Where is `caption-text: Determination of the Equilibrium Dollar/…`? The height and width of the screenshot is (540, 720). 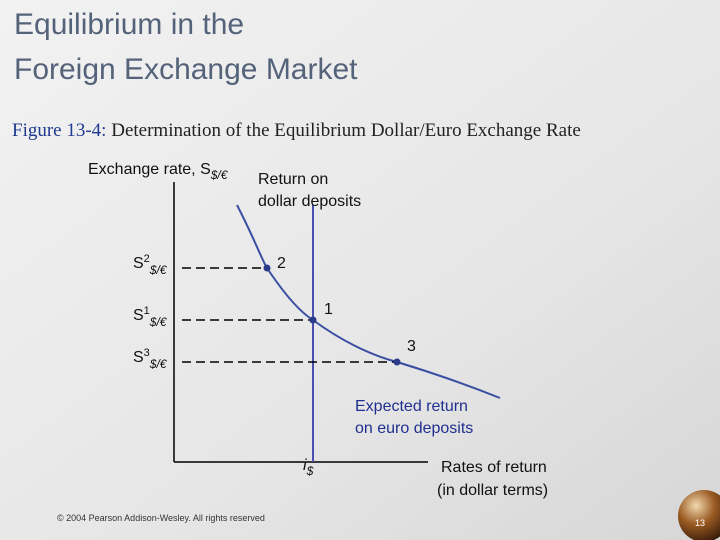 caption-text: Determination of the Equilibrium Dollar/… is located at coordinates (346, 130).